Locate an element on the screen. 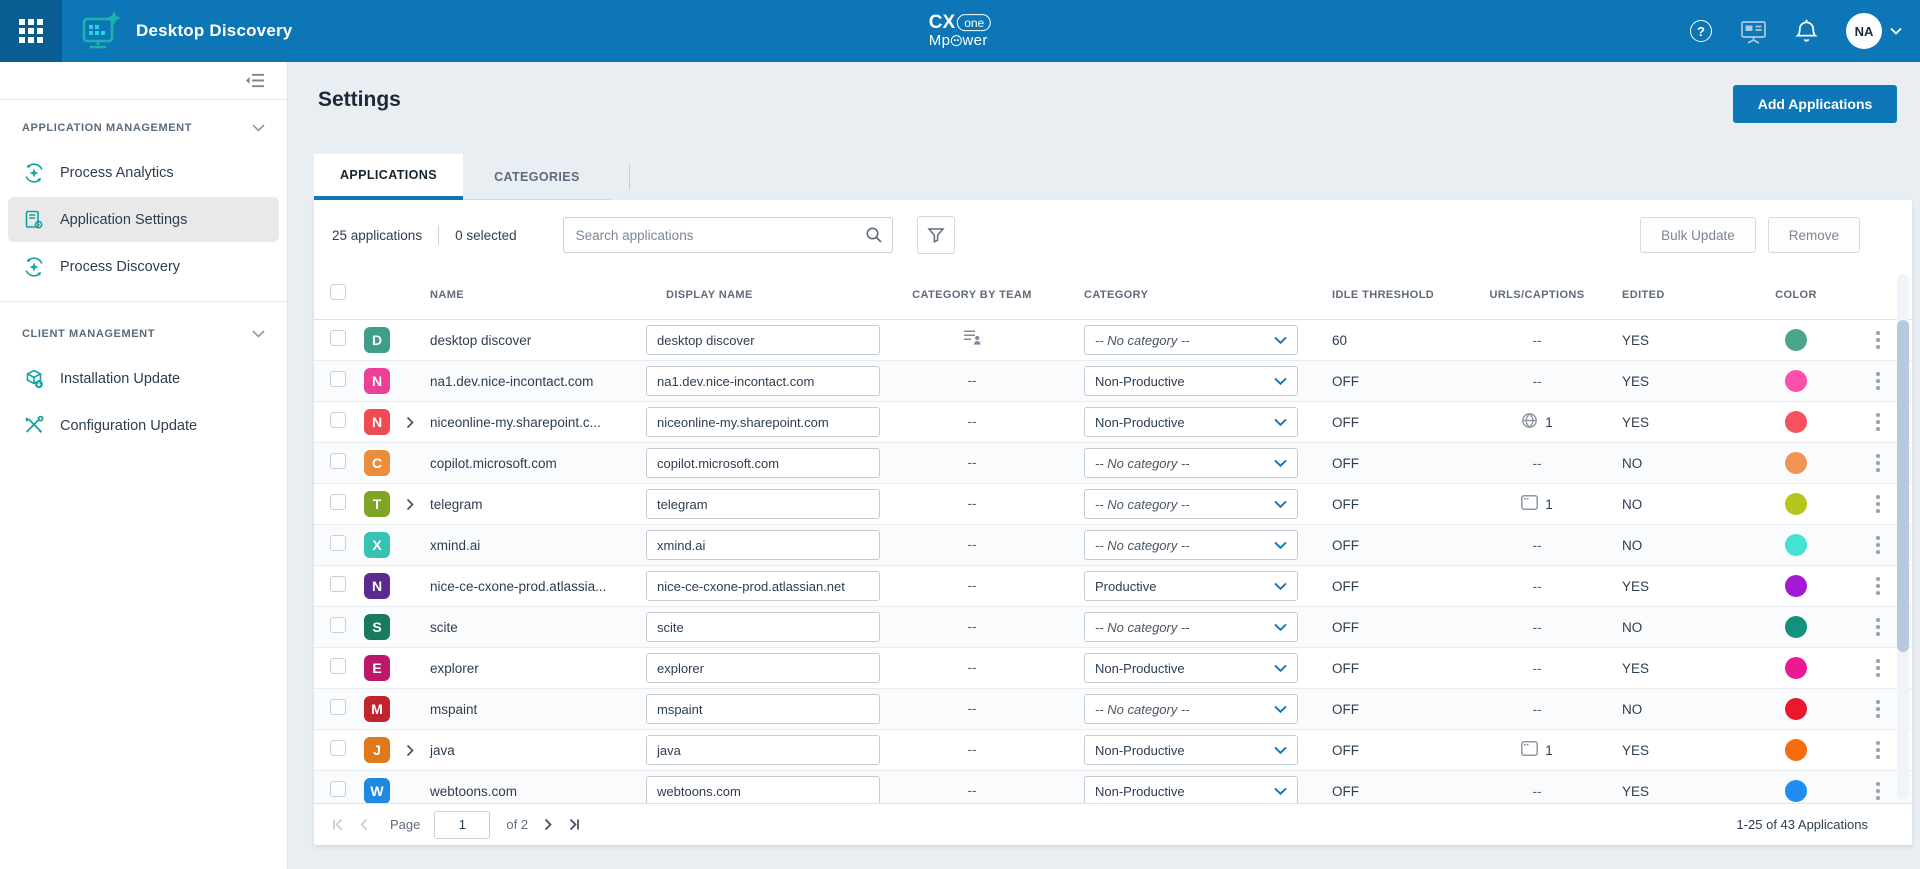 Image resolution: width=1920 pixels, height=869 pixels. filter-button is located at coordinates (935, 235).